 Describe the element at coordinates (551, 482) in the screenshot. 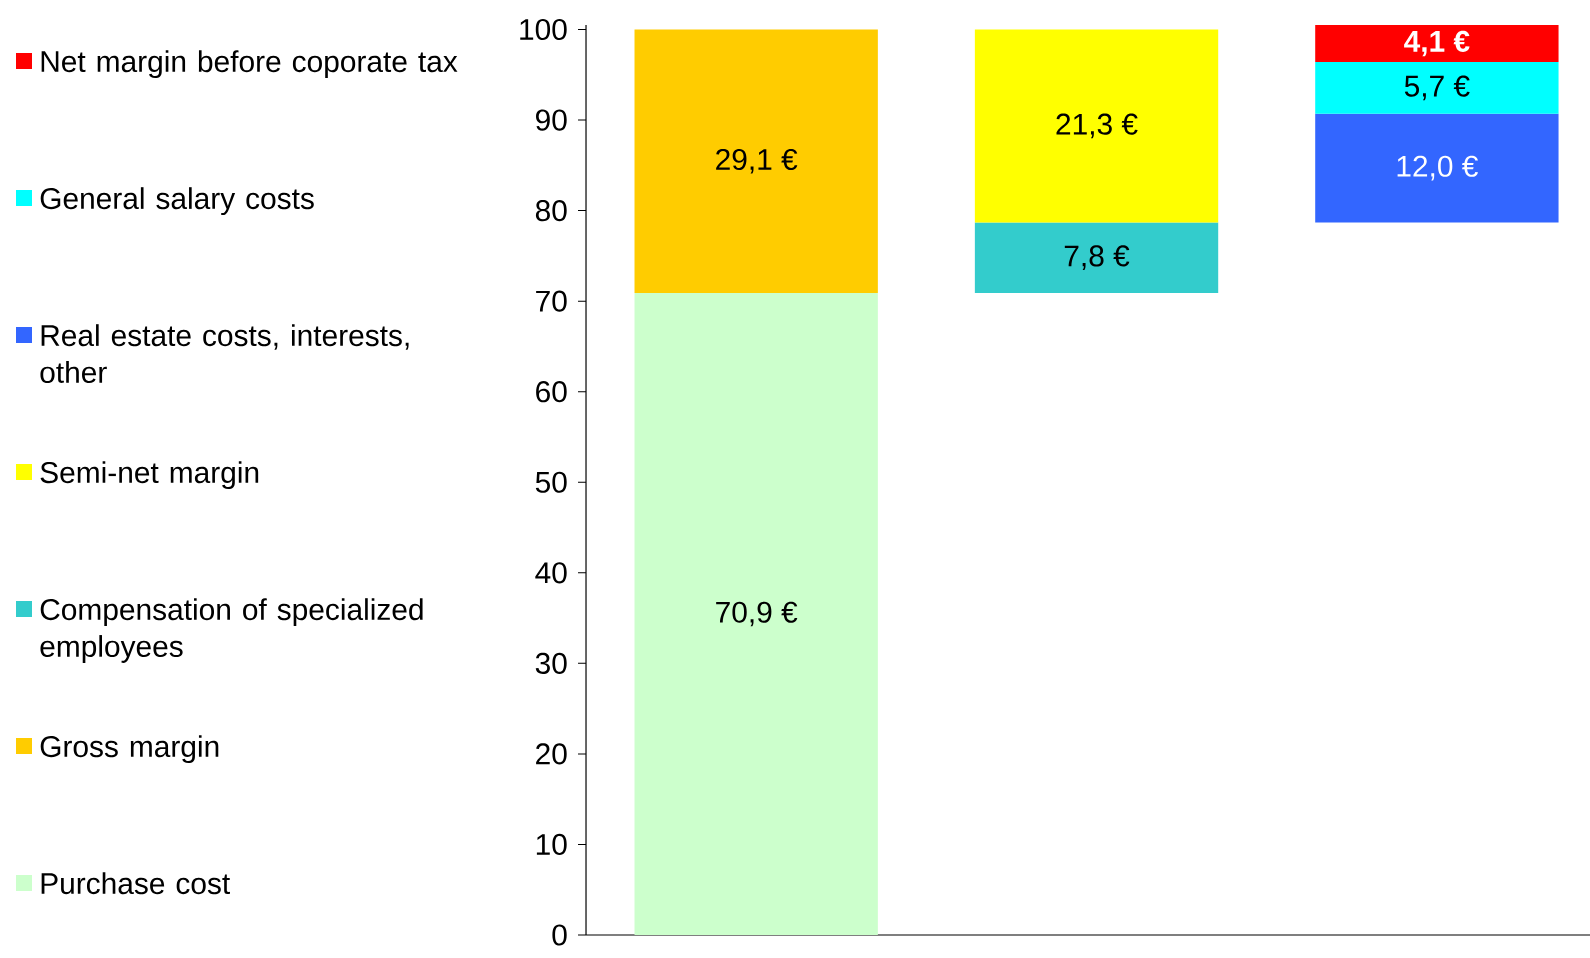

I see `y-tick-label: 50` at that location.